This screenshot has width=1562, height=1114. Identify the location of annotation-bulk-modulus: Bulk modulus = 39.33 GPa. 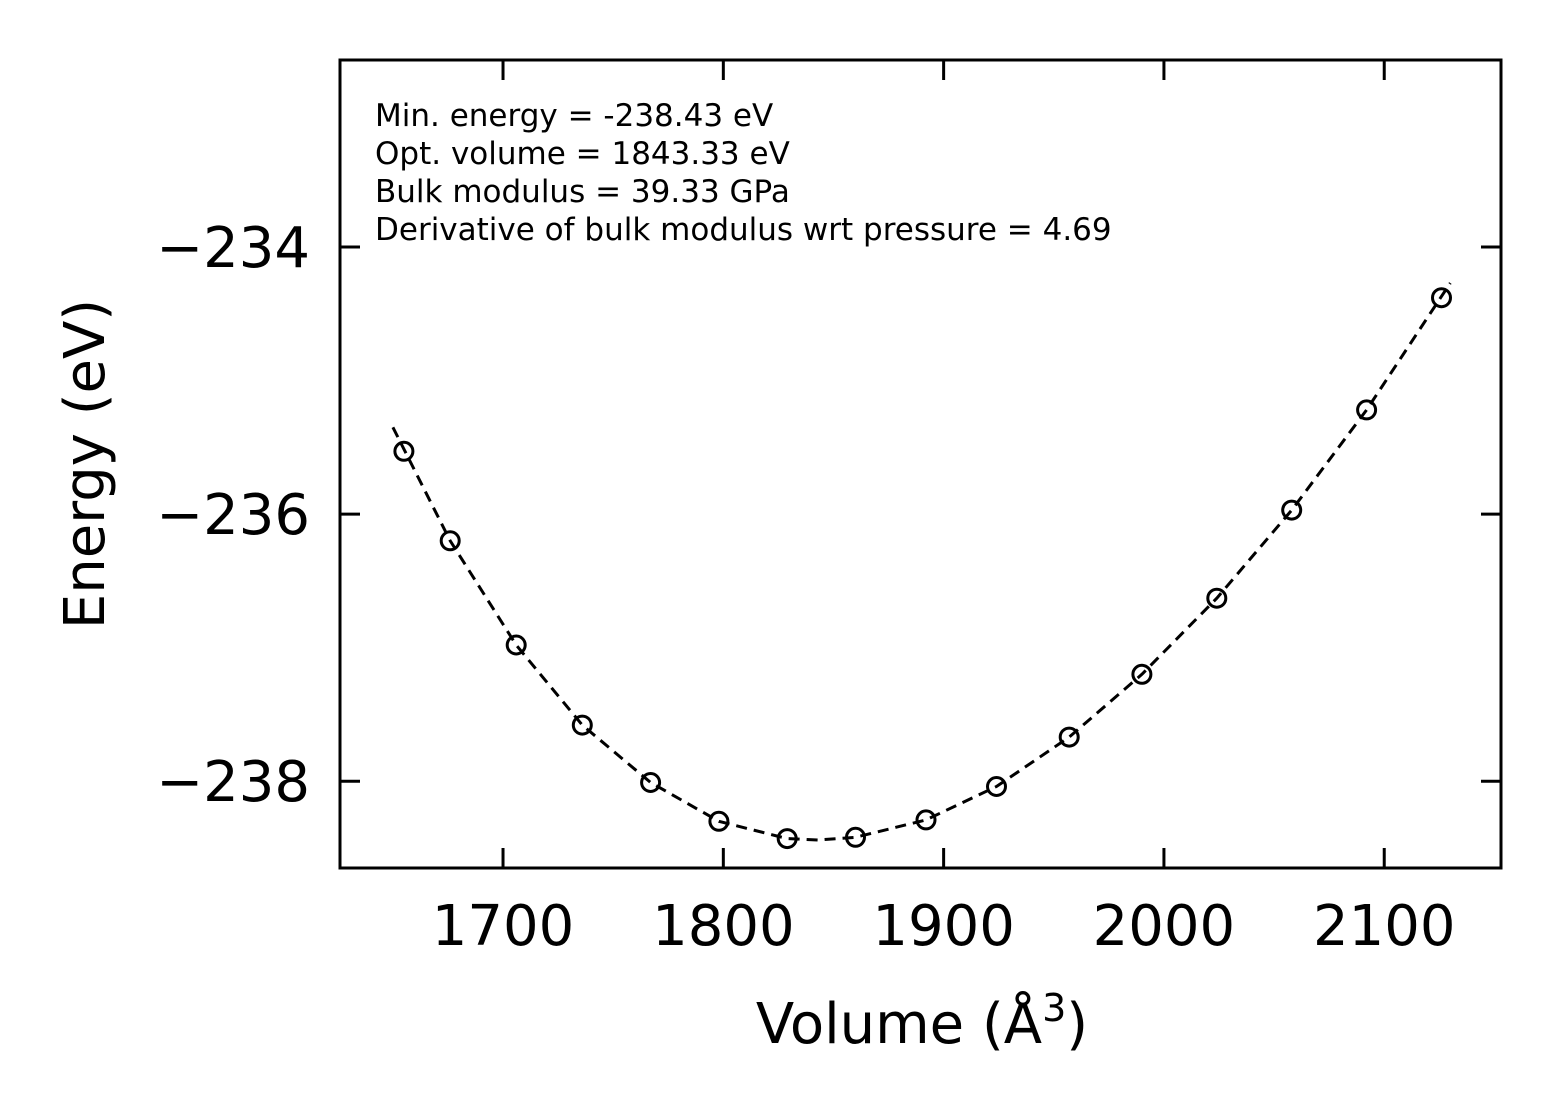
(582, 192).